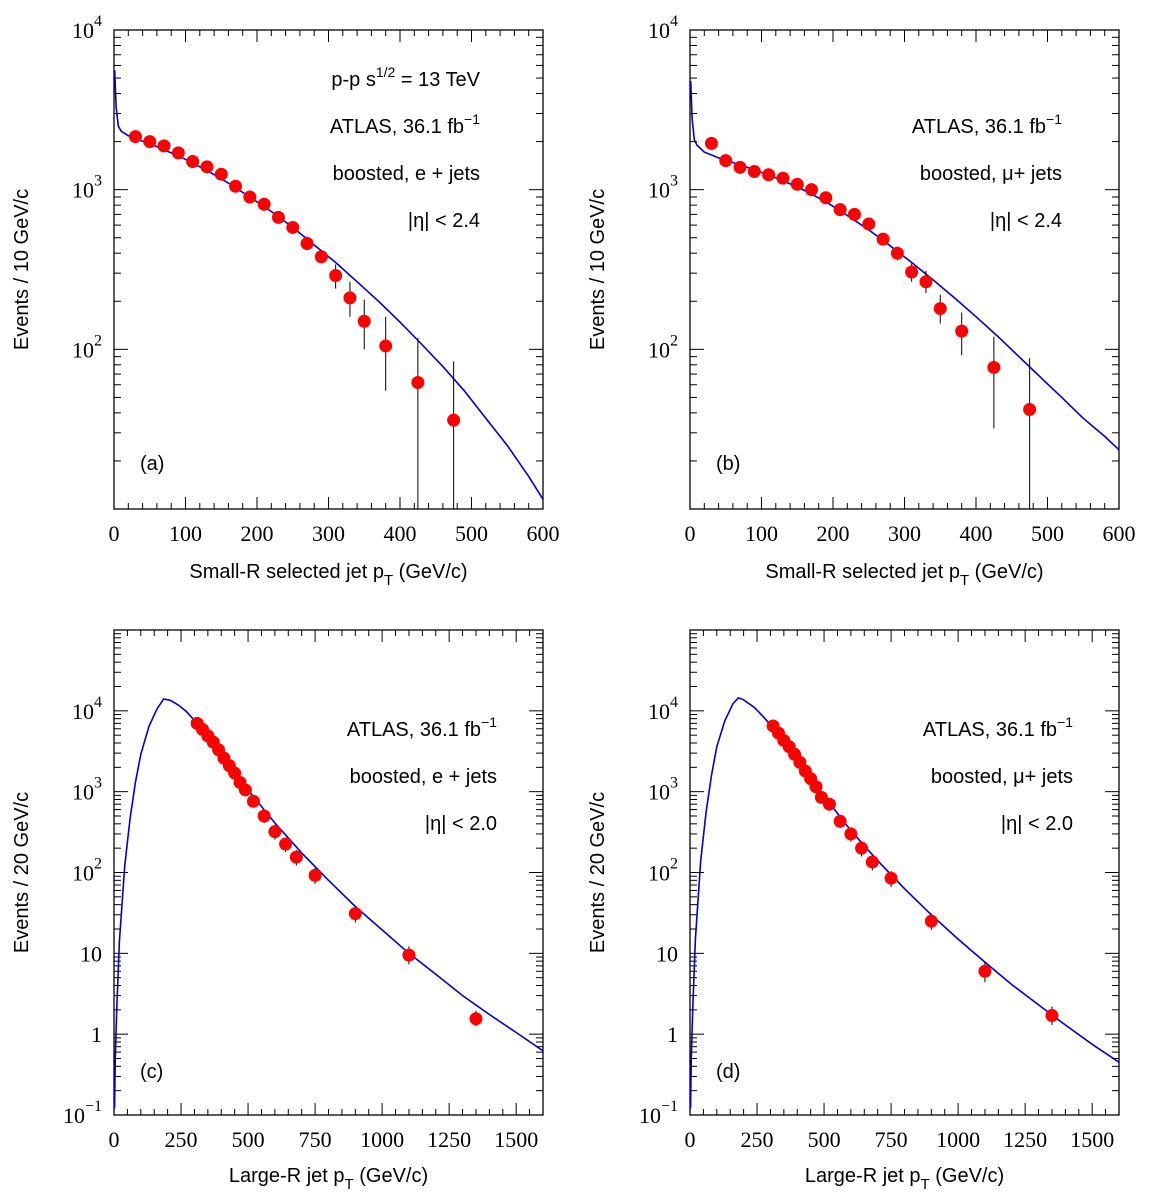 The height and width of the screenshot is (1194, 1155). Describe the element at coordinates (96, 1034) in the screenshot. I see `y-tick-label: 1` at that location.